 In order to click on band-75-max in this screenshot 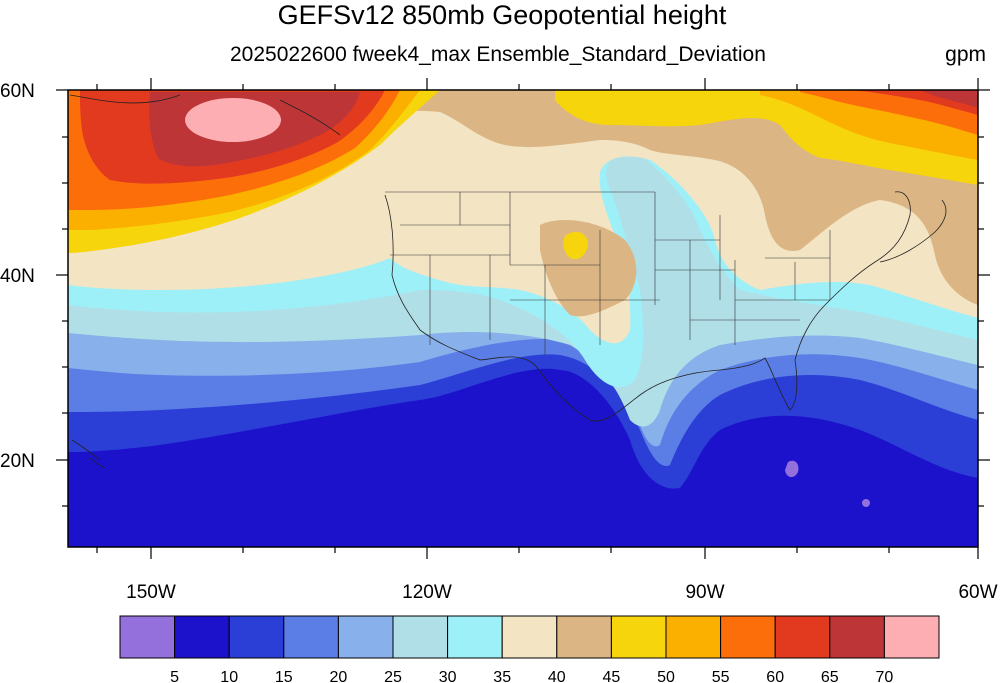, I will do `click(233, 120)`.